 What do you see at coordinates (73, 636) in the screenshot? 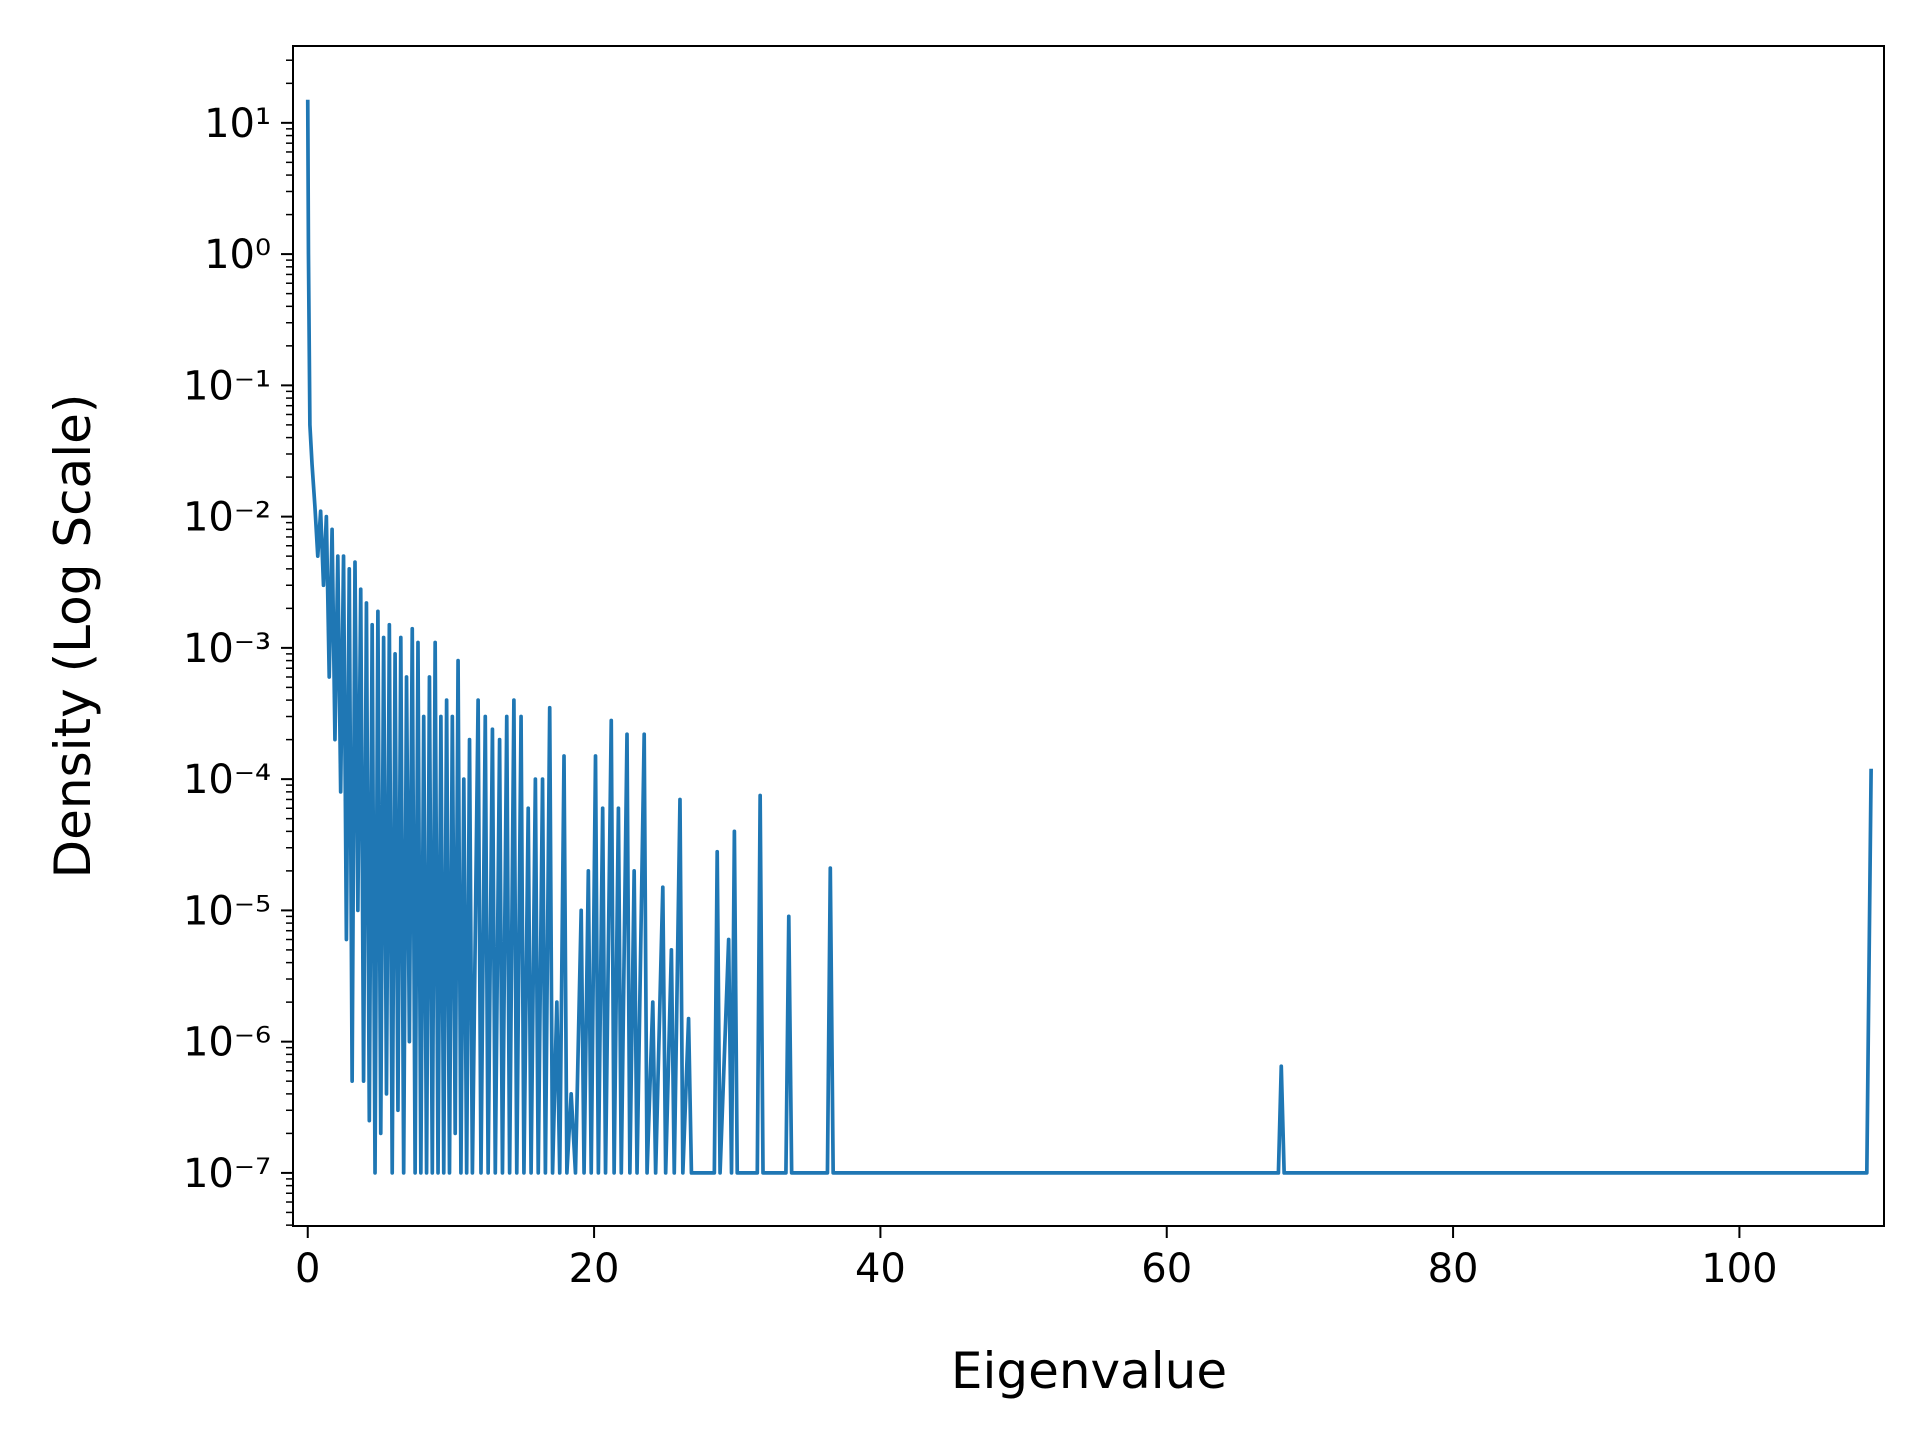
I see `y-axis-label: Density (Log Scale)` at bounding box center [73, 636].